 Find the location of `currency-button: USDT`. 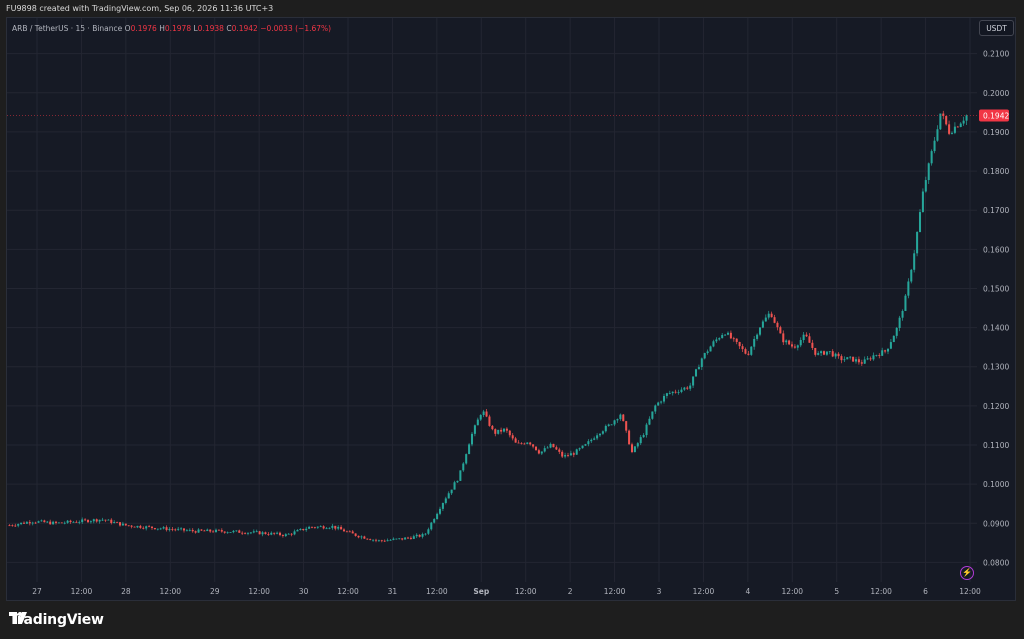

currency-button: USDT is located at coordinates (996, 28).